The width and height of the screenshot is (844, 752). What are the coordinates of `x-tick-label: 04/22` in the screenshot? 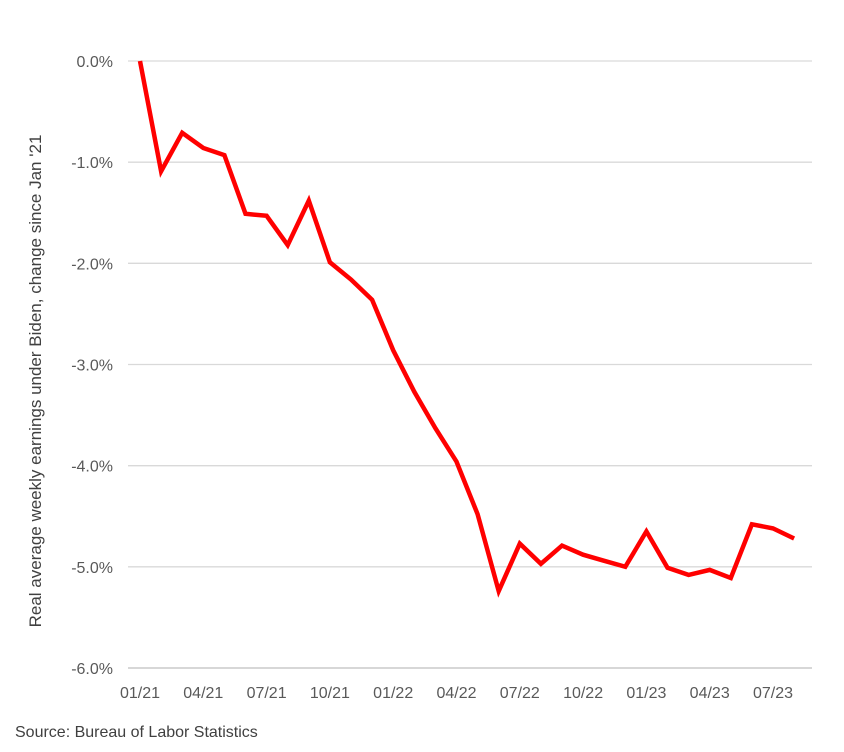 It's located at (456, 693).